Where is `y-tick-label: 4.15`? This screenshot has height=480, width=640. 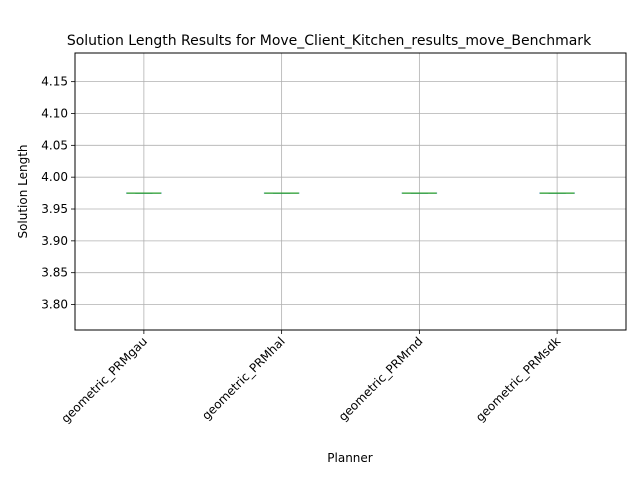
y-tick-label: 4.15 is located at coordinates (54, 82).